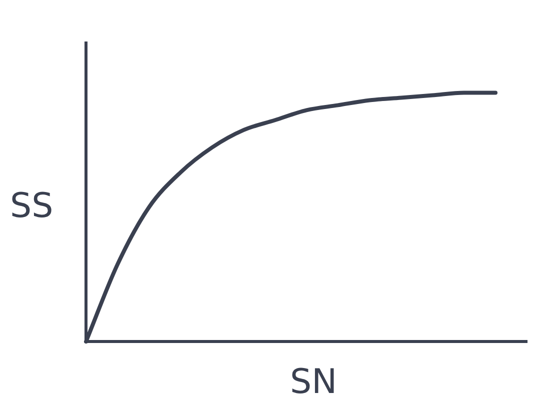 This screenshot has width=556, height=414. What do you see at coordinates (32, 206) in the screenshot?
I see `y-axis-title: SS` at bounding box center [32, 206].